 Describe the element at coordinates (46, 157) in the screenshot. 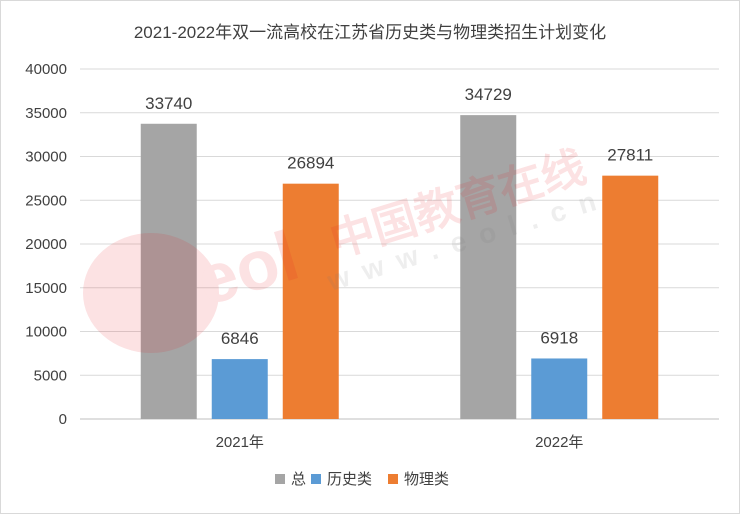

I see `y-tick-label: 30000` at that location.